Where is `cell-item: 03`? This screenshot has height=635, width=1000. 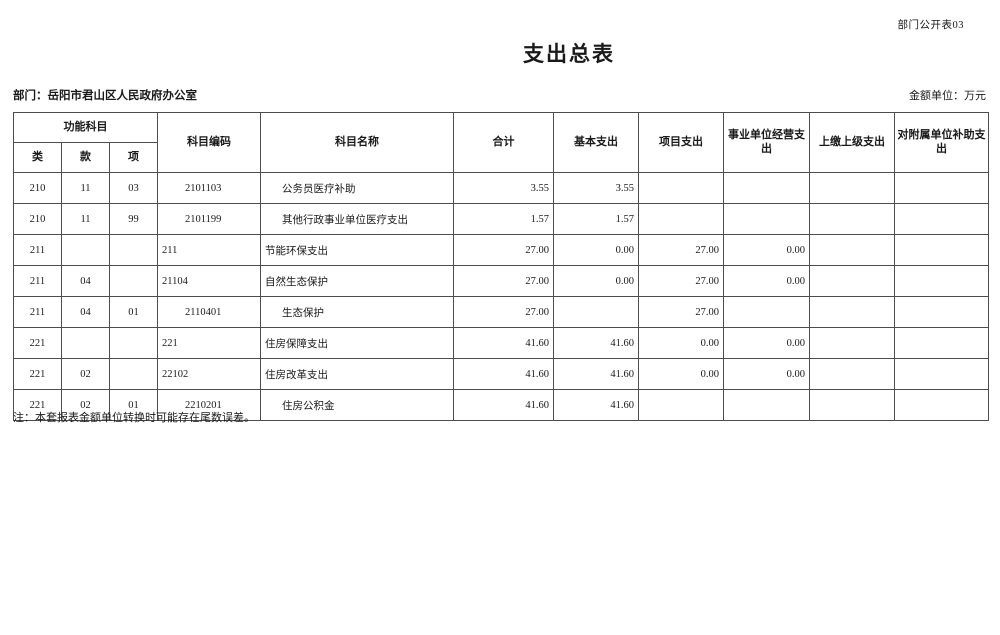
cell-item: 03 is located at coordinates (133, 188).